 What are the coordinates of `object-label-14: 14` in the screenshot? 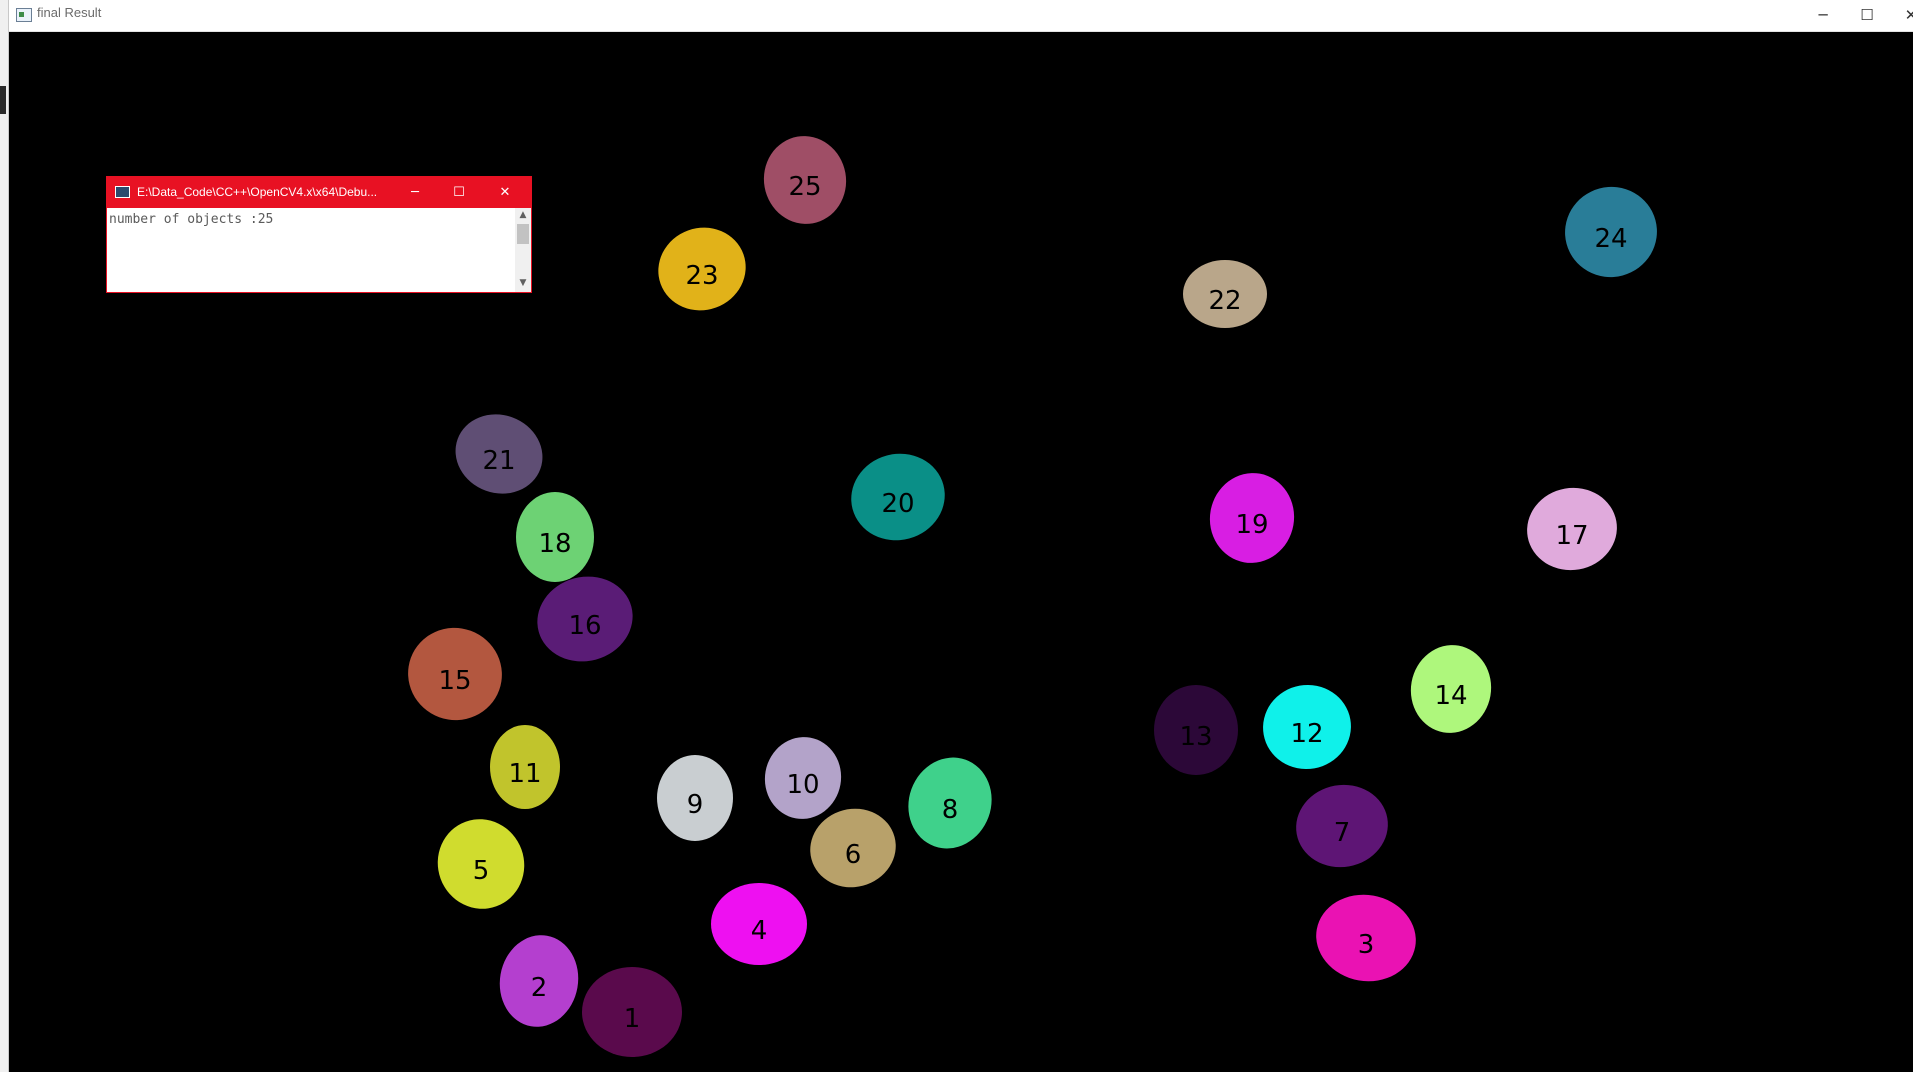 It's located at (1450, 696).